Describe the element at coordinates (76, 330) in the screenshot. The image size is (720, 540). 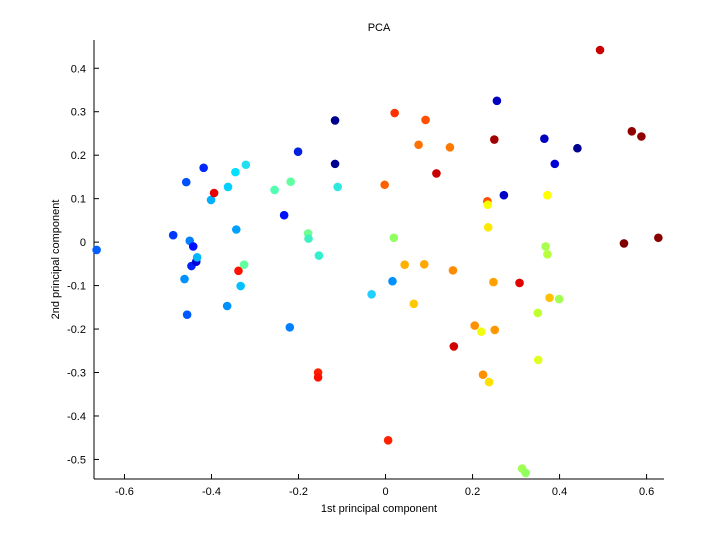
I see `y-tick-label: -0.2` at that location.